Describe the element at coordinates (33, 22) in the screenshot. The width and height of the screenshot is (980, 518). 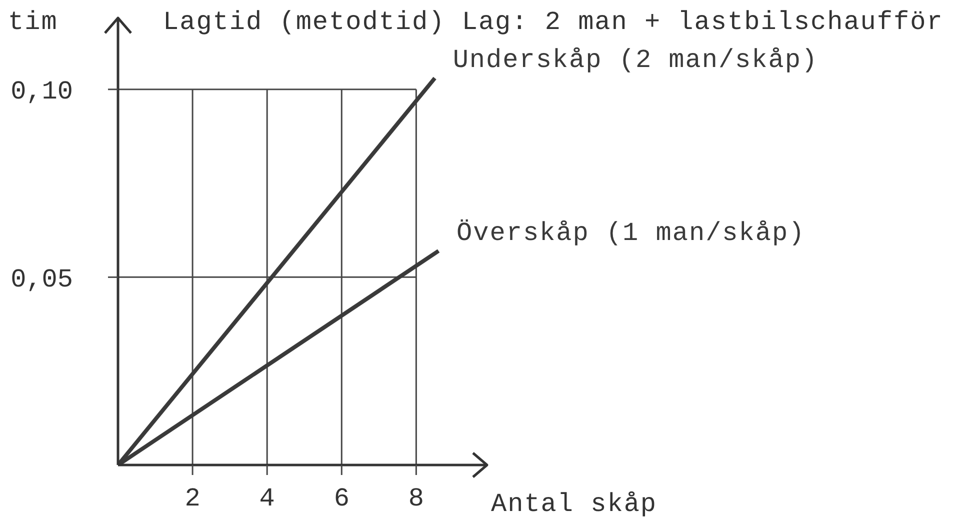
I see `y-axis-title: tim` at that location.